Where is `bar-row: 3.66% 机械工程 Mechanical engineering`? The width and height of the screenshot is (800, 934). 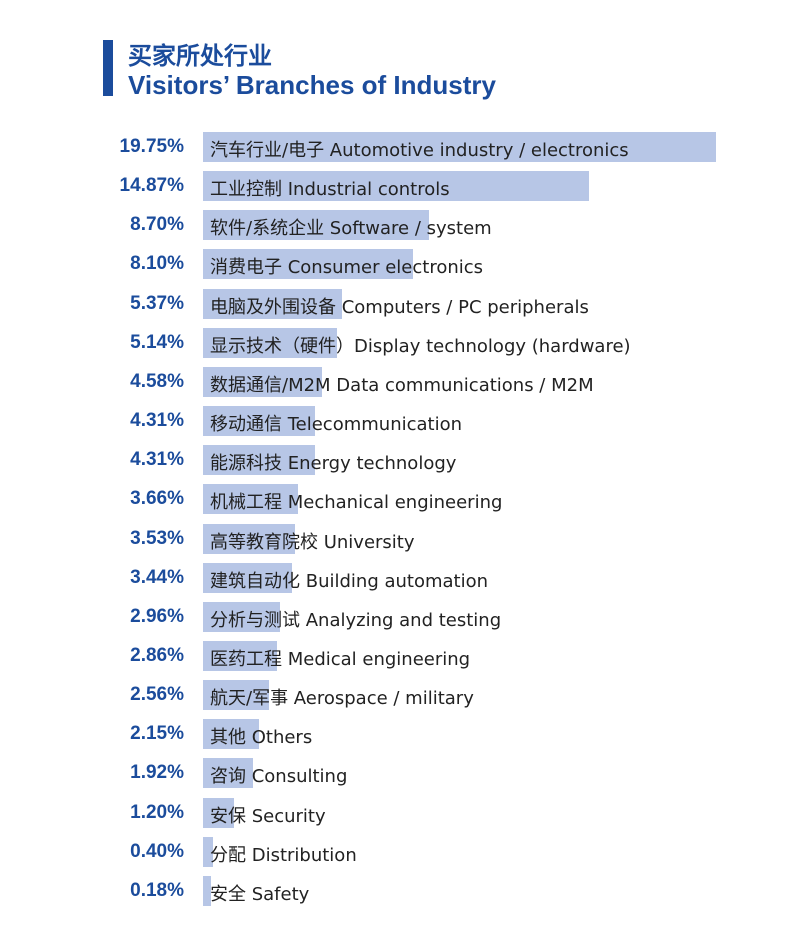 bar-row: 3.66% 机械工程 Mechanical engineering is located at coordinates (400, 499).